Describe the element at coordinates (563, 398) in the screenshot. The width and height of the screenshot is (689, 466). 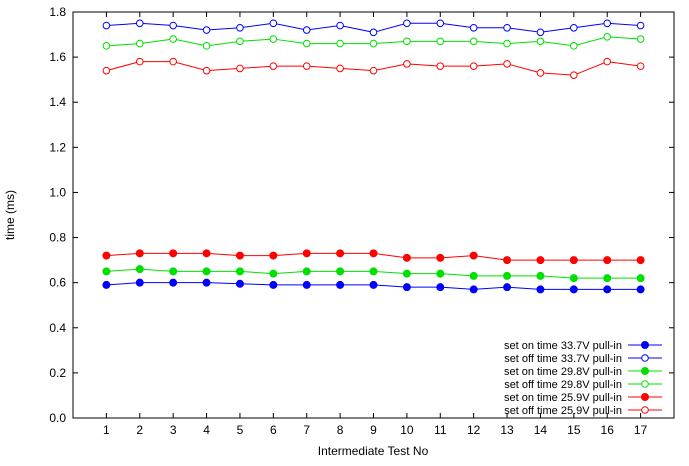
I see `legend-label: set on time 25.9V pull-in` at that location.